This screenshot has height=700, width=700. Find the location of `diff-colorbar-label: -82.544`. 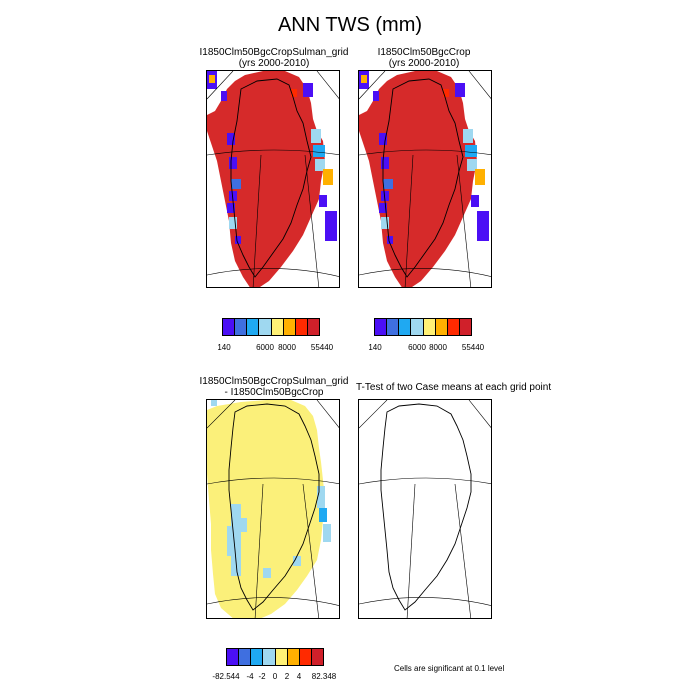

diff-colorbar-label: -82.544 is located at coordinates (226, 676).